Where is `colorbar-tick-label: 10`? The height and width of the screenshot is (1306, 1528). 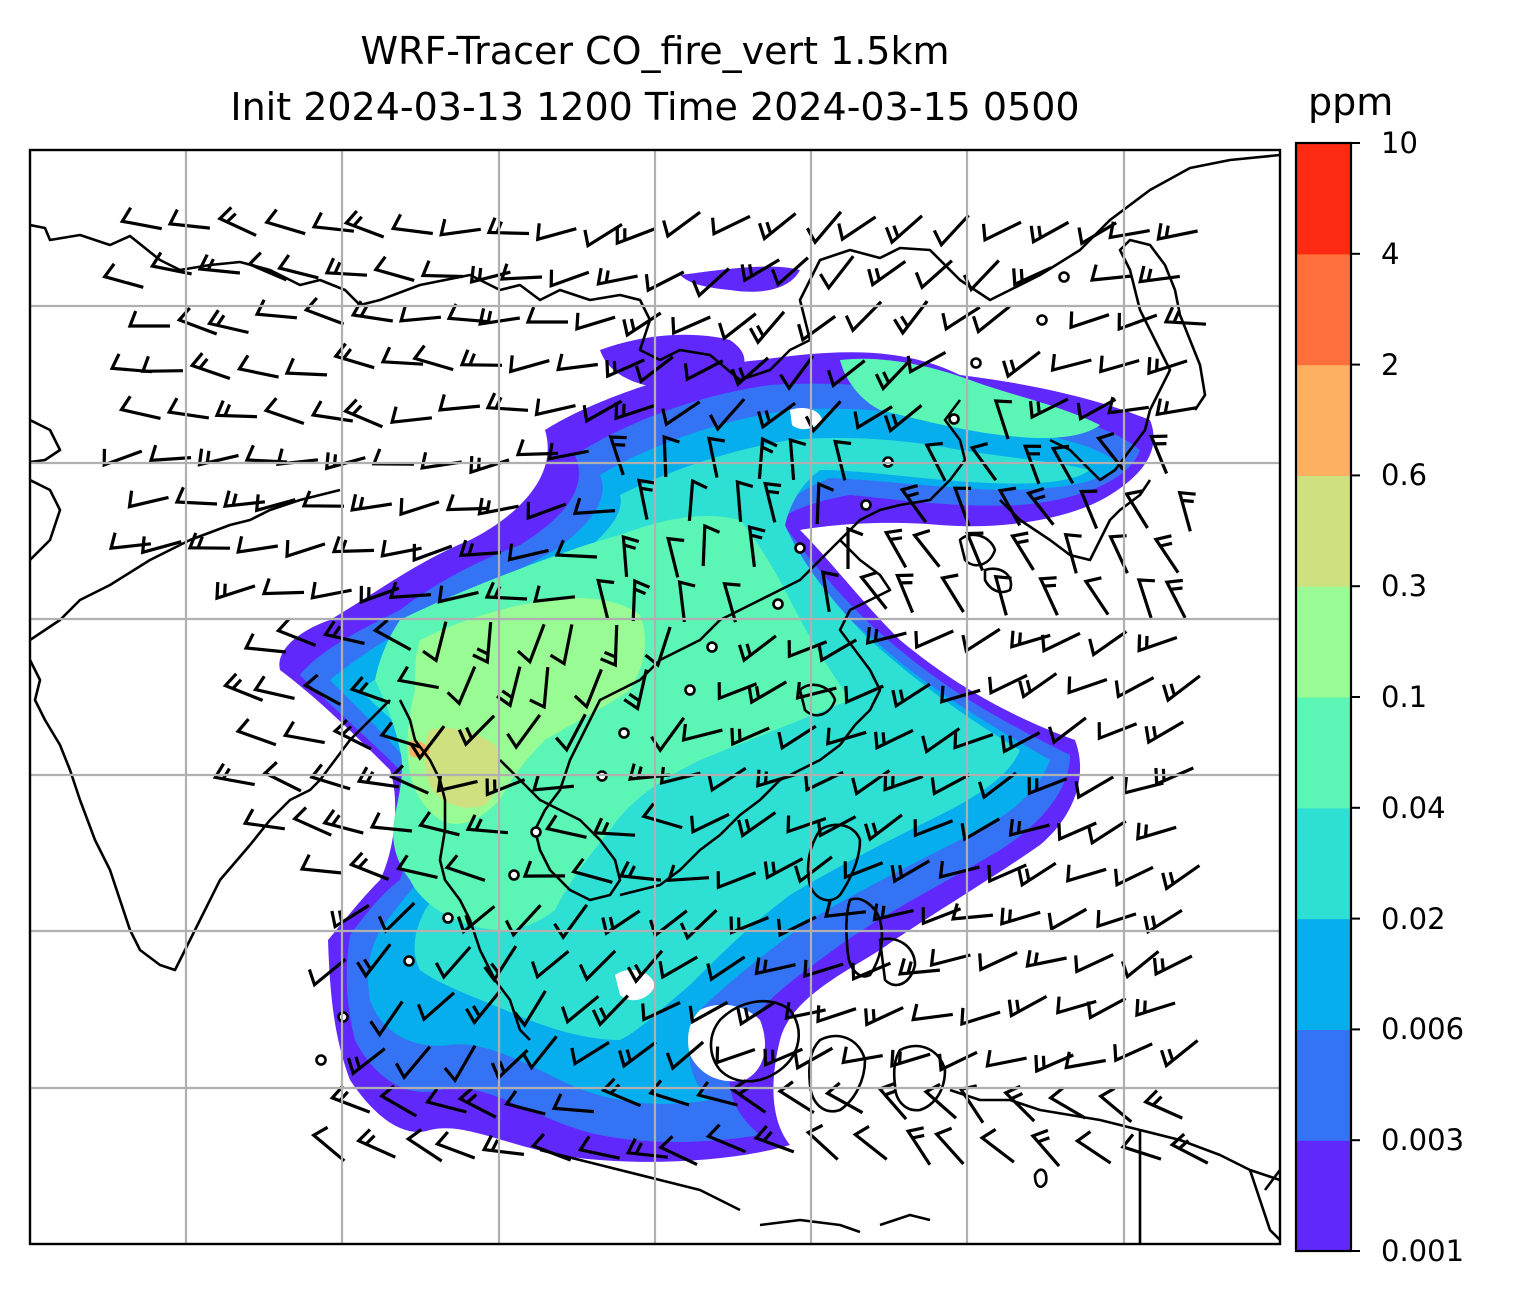 colorbar-tick-label: 10 is located at coordinates (1399, 143).